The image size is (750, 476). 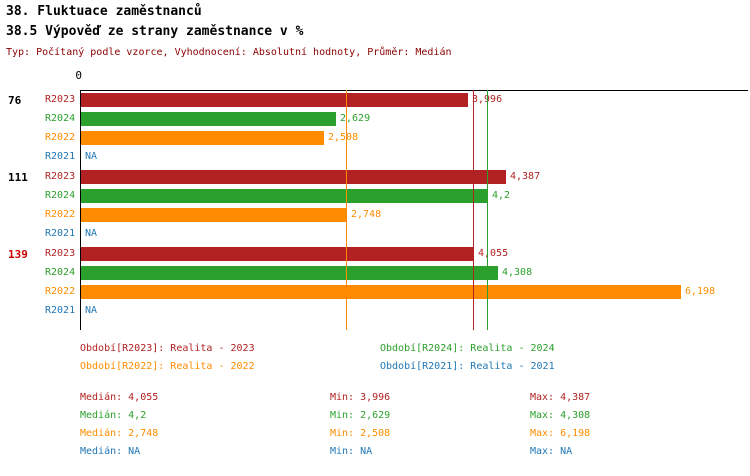 I want to click on group-label: 111, so click(x=18, y=177).